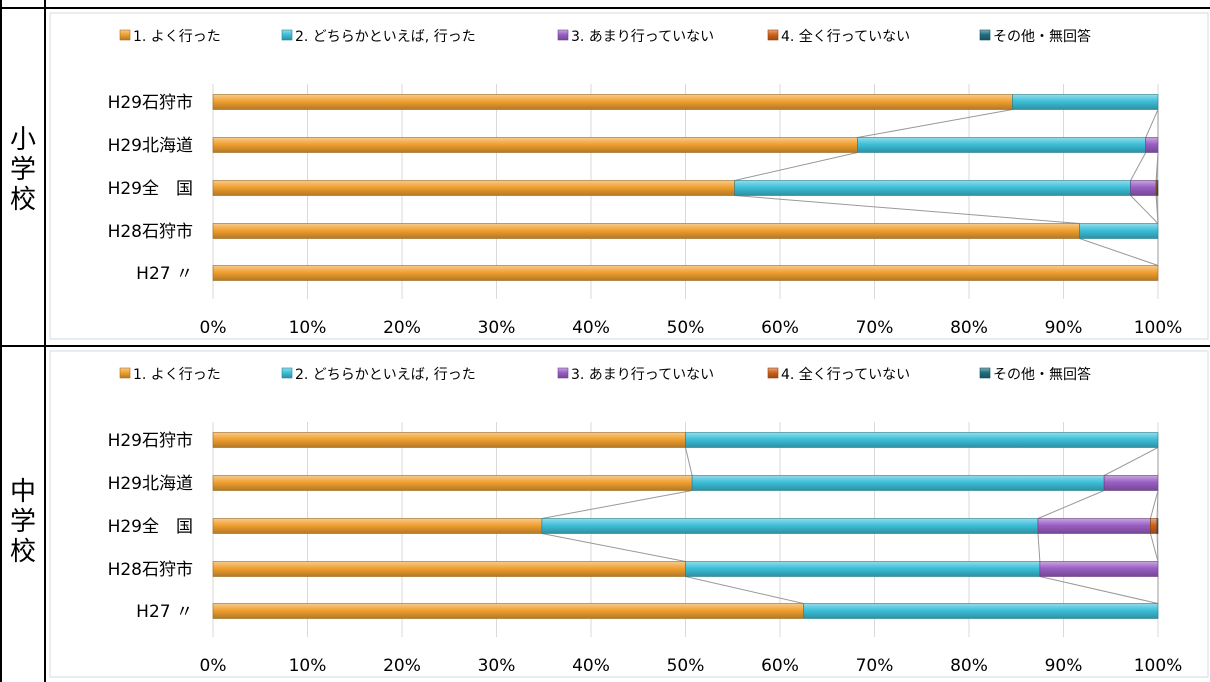 This screenshot has width=1210, height=682. What do you see at coordinates (402, 666) in the screenshot?
I see `x-tick-label: 20%` at bounding box center [402, 666].